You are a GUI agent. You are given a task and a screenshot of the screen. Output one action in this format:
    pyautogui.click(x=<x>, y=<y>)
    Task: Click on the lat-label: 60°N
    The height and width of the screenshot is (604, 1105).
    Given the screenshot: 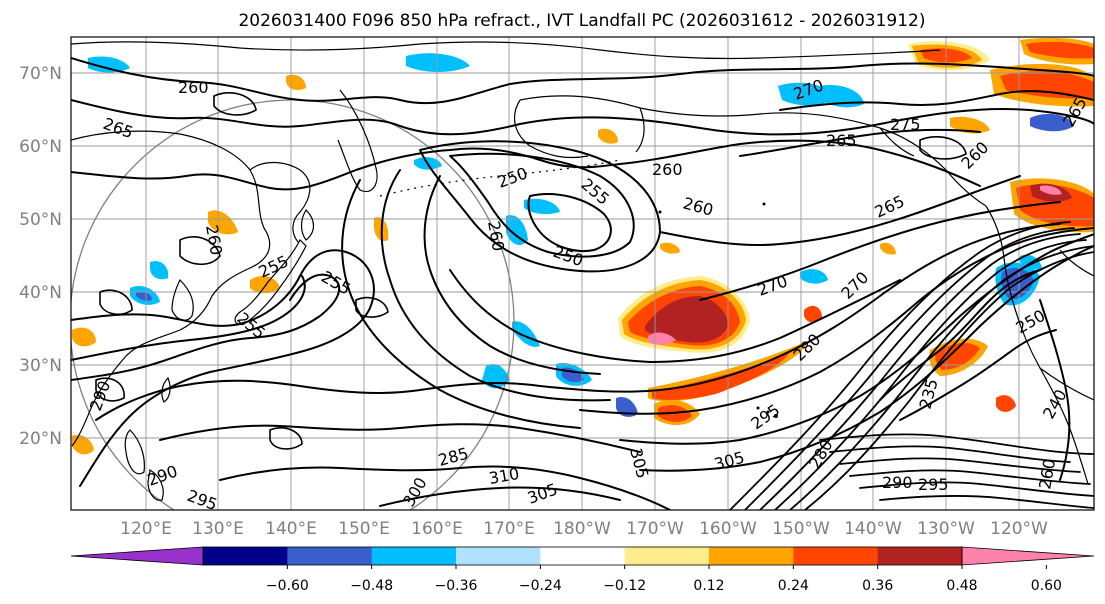 What is the action you would take?
    pyautogui.click(x=40, y=147)
    